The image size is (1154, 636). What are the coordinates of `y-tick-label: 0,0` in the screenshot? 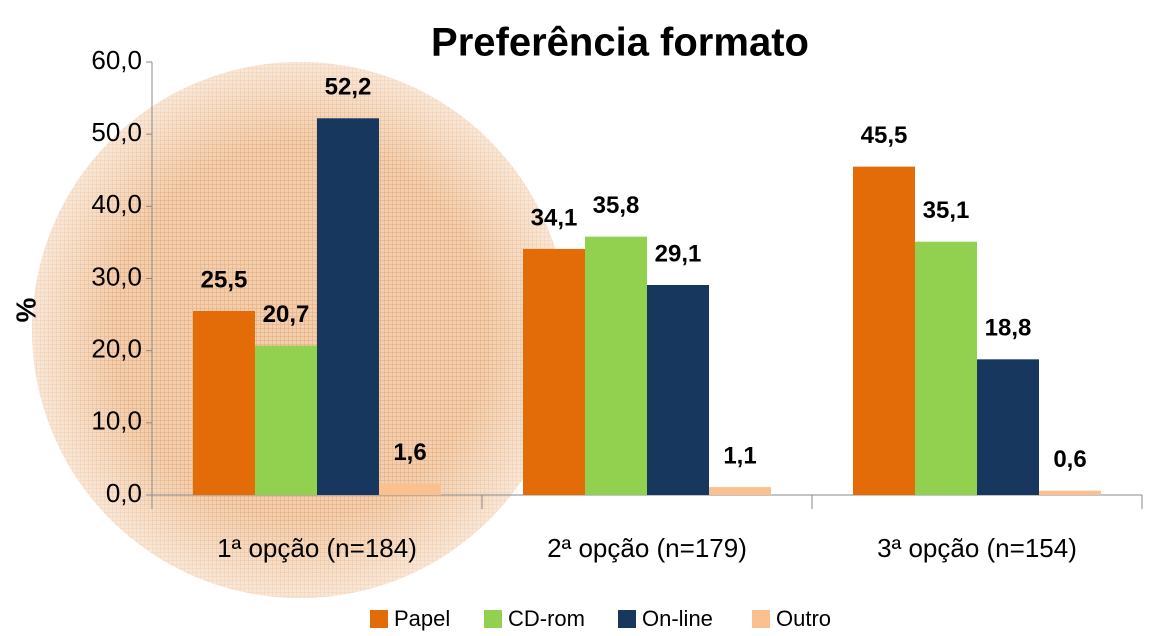 It's located at (124, 493).